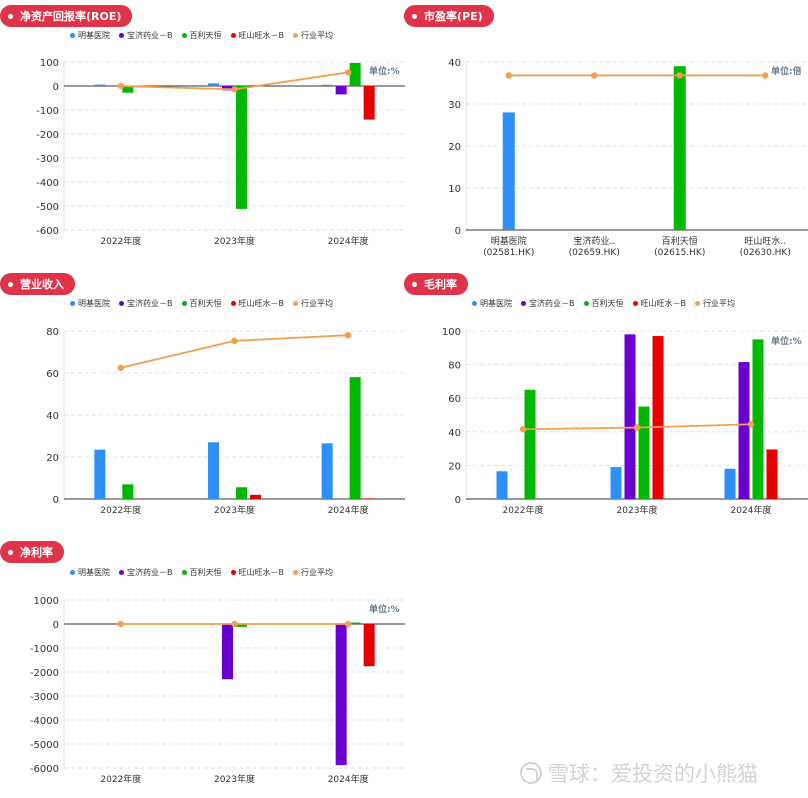  I want to click on x-tick-label: 明基医院, so click(509, 241).